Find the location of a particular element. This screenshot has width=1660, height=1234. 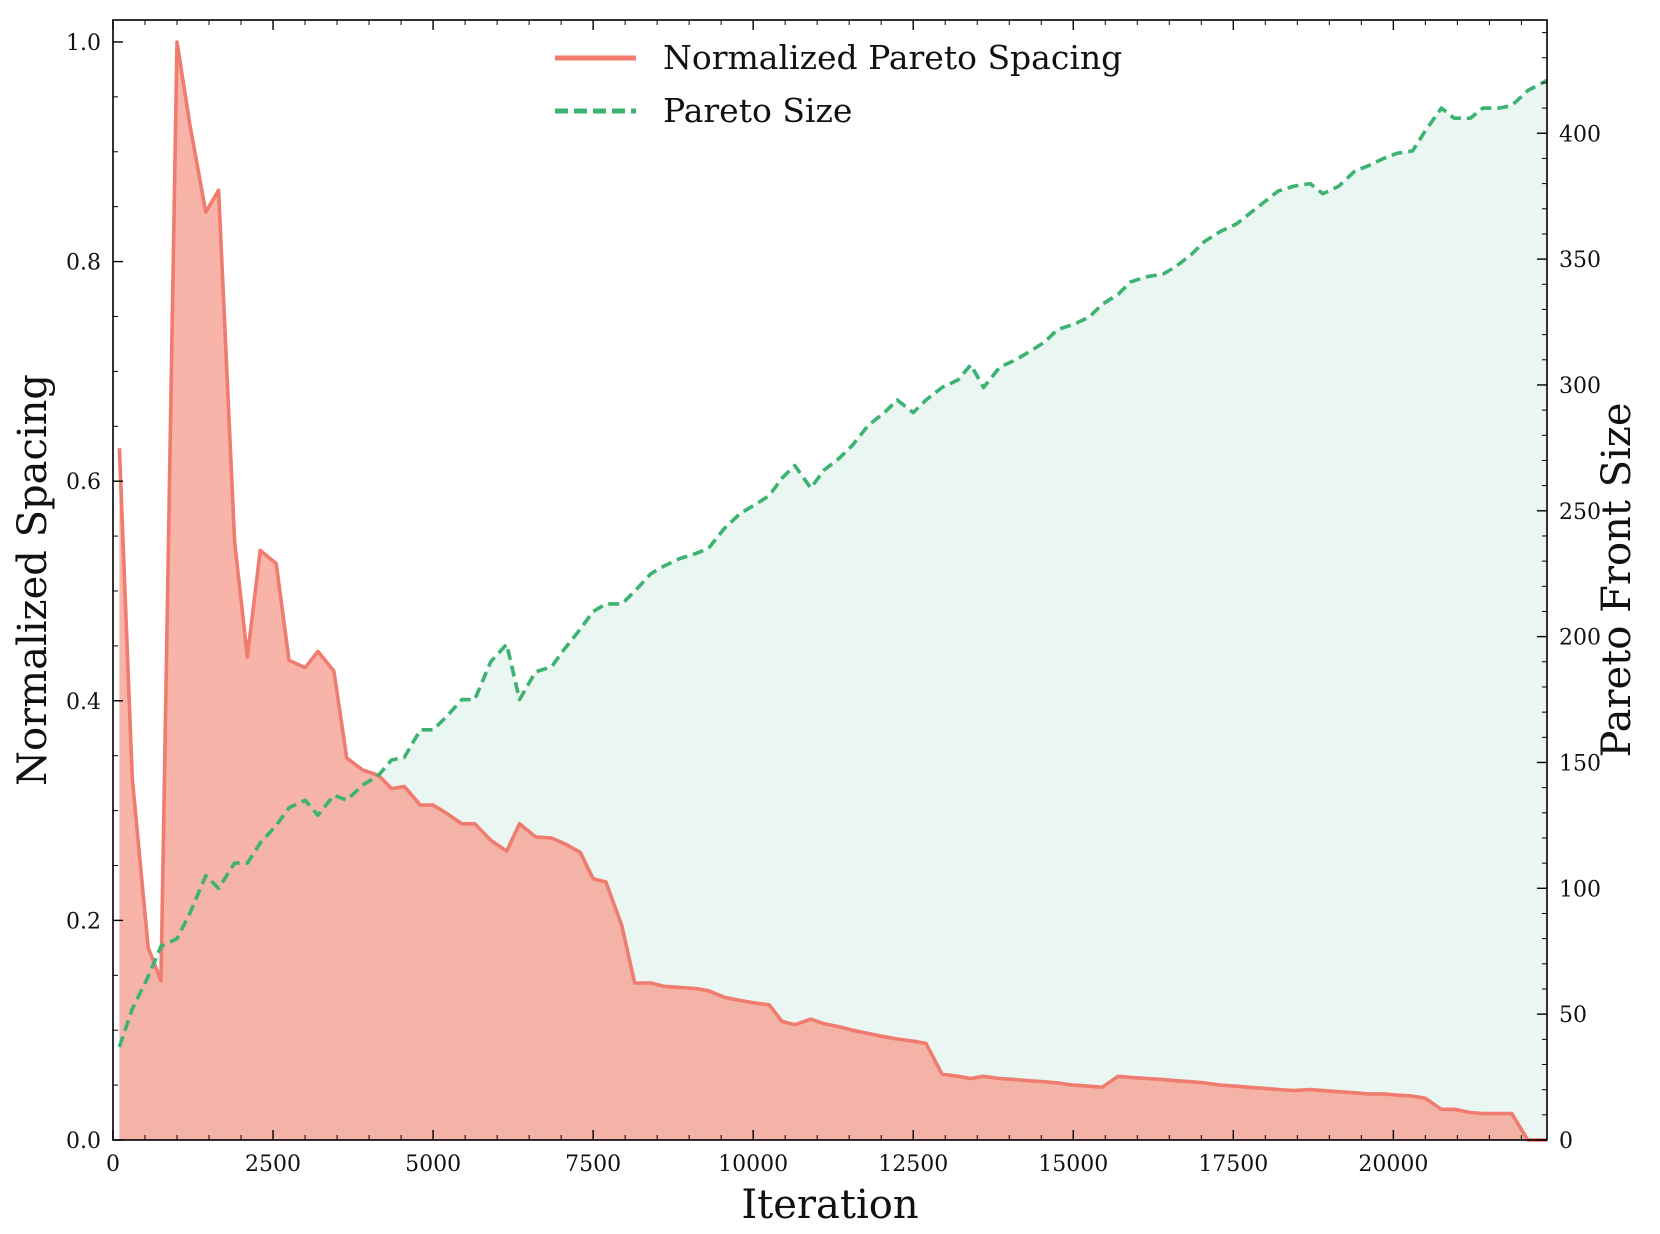

y-tick-label: 0.8 is located at coordinates (83, 263).